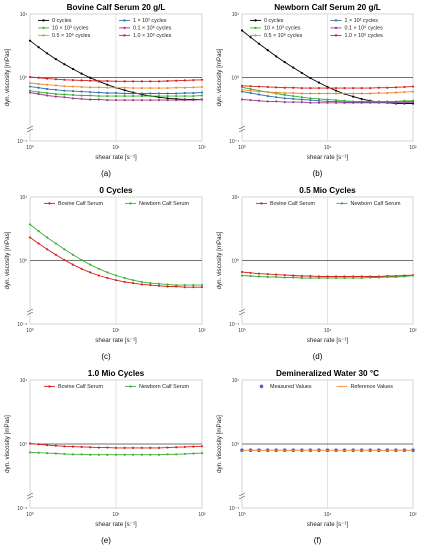  Describe the element at coordinates (328, 515) in the screenshot. I see `x-tick-label: 10¹` at that location.